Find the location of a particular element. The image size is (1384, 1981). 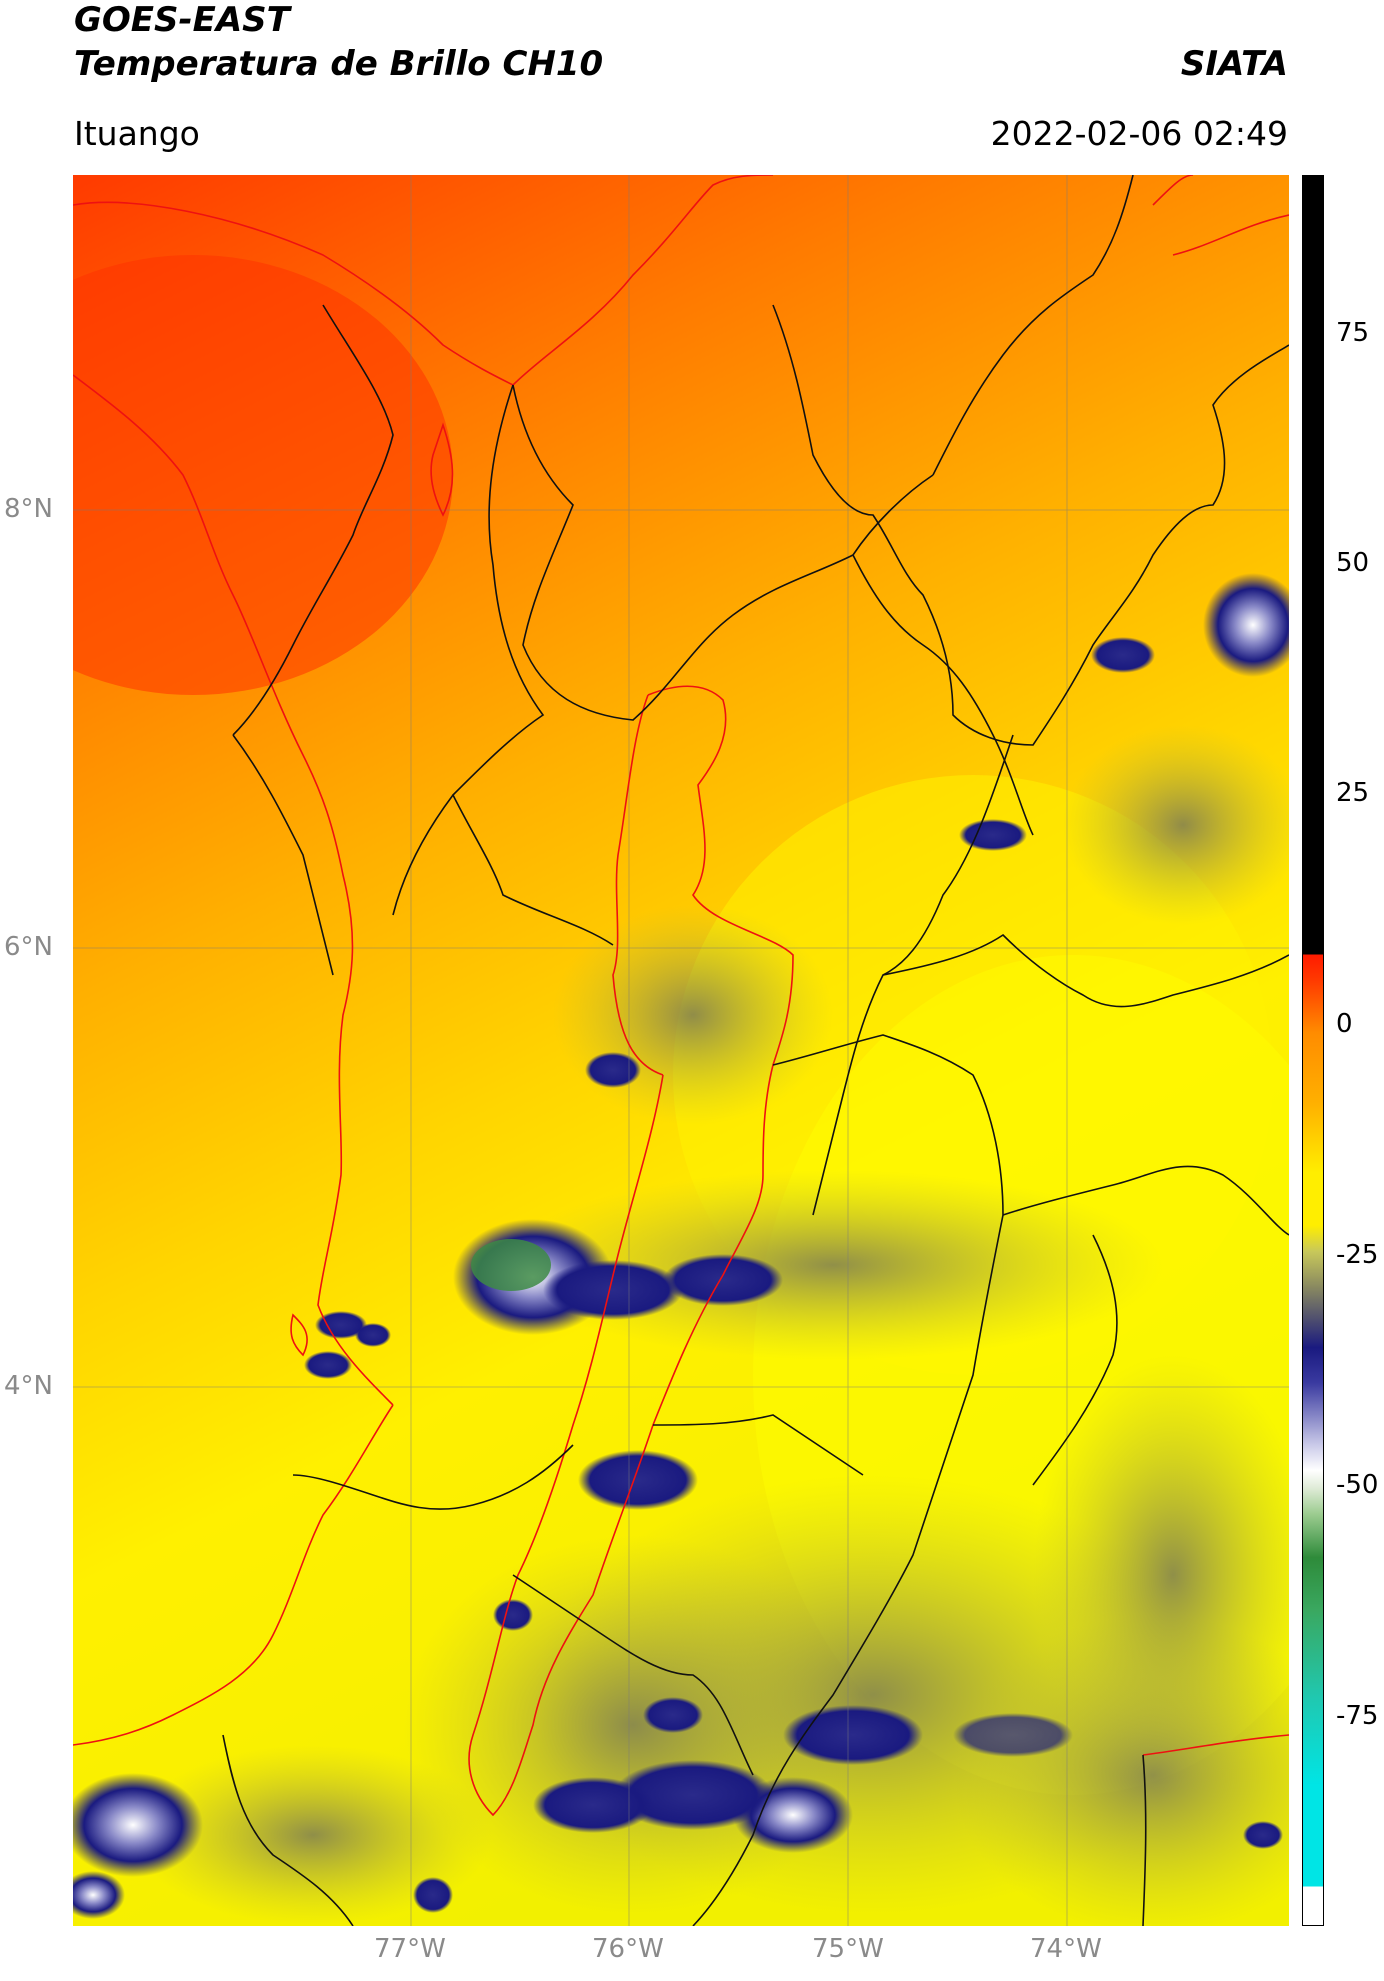

colorbar-tick-50: 50 is located at coordinates (1353, 563).